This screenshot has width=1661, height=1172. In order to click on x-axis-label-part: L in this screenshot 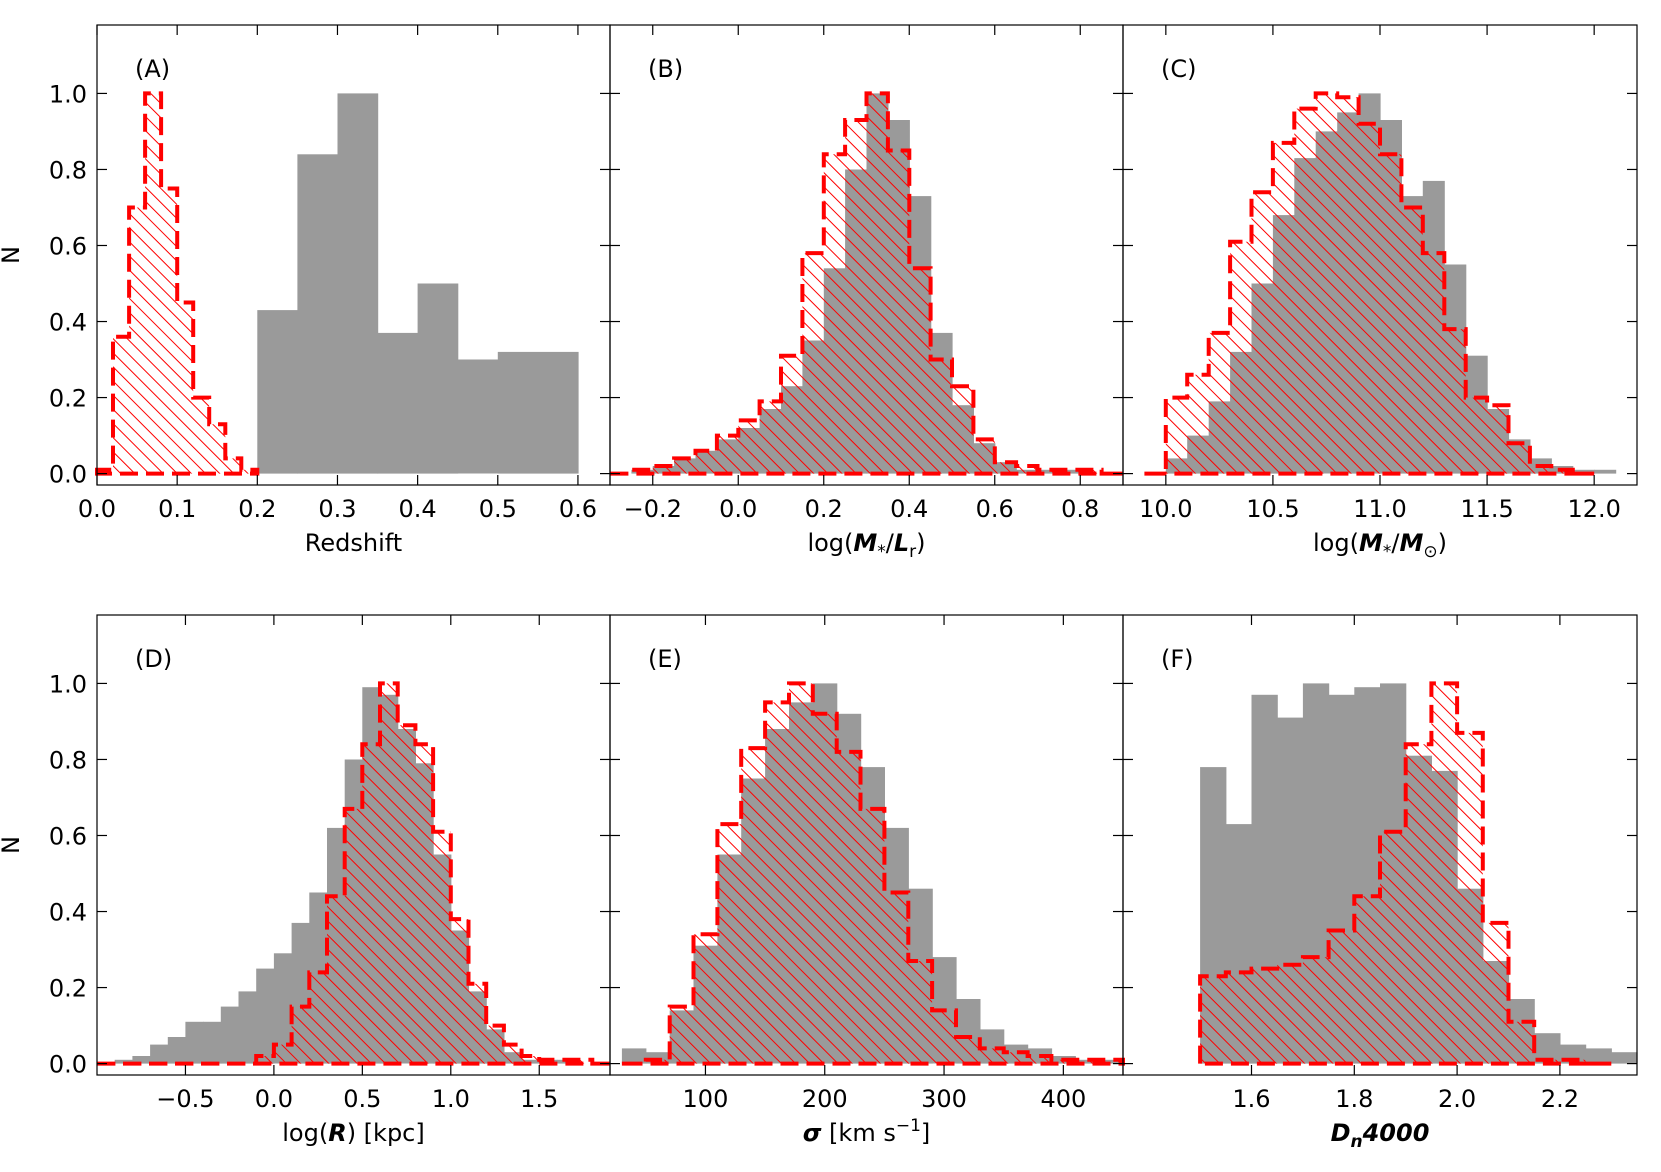, I will do `click(901, 543)`.